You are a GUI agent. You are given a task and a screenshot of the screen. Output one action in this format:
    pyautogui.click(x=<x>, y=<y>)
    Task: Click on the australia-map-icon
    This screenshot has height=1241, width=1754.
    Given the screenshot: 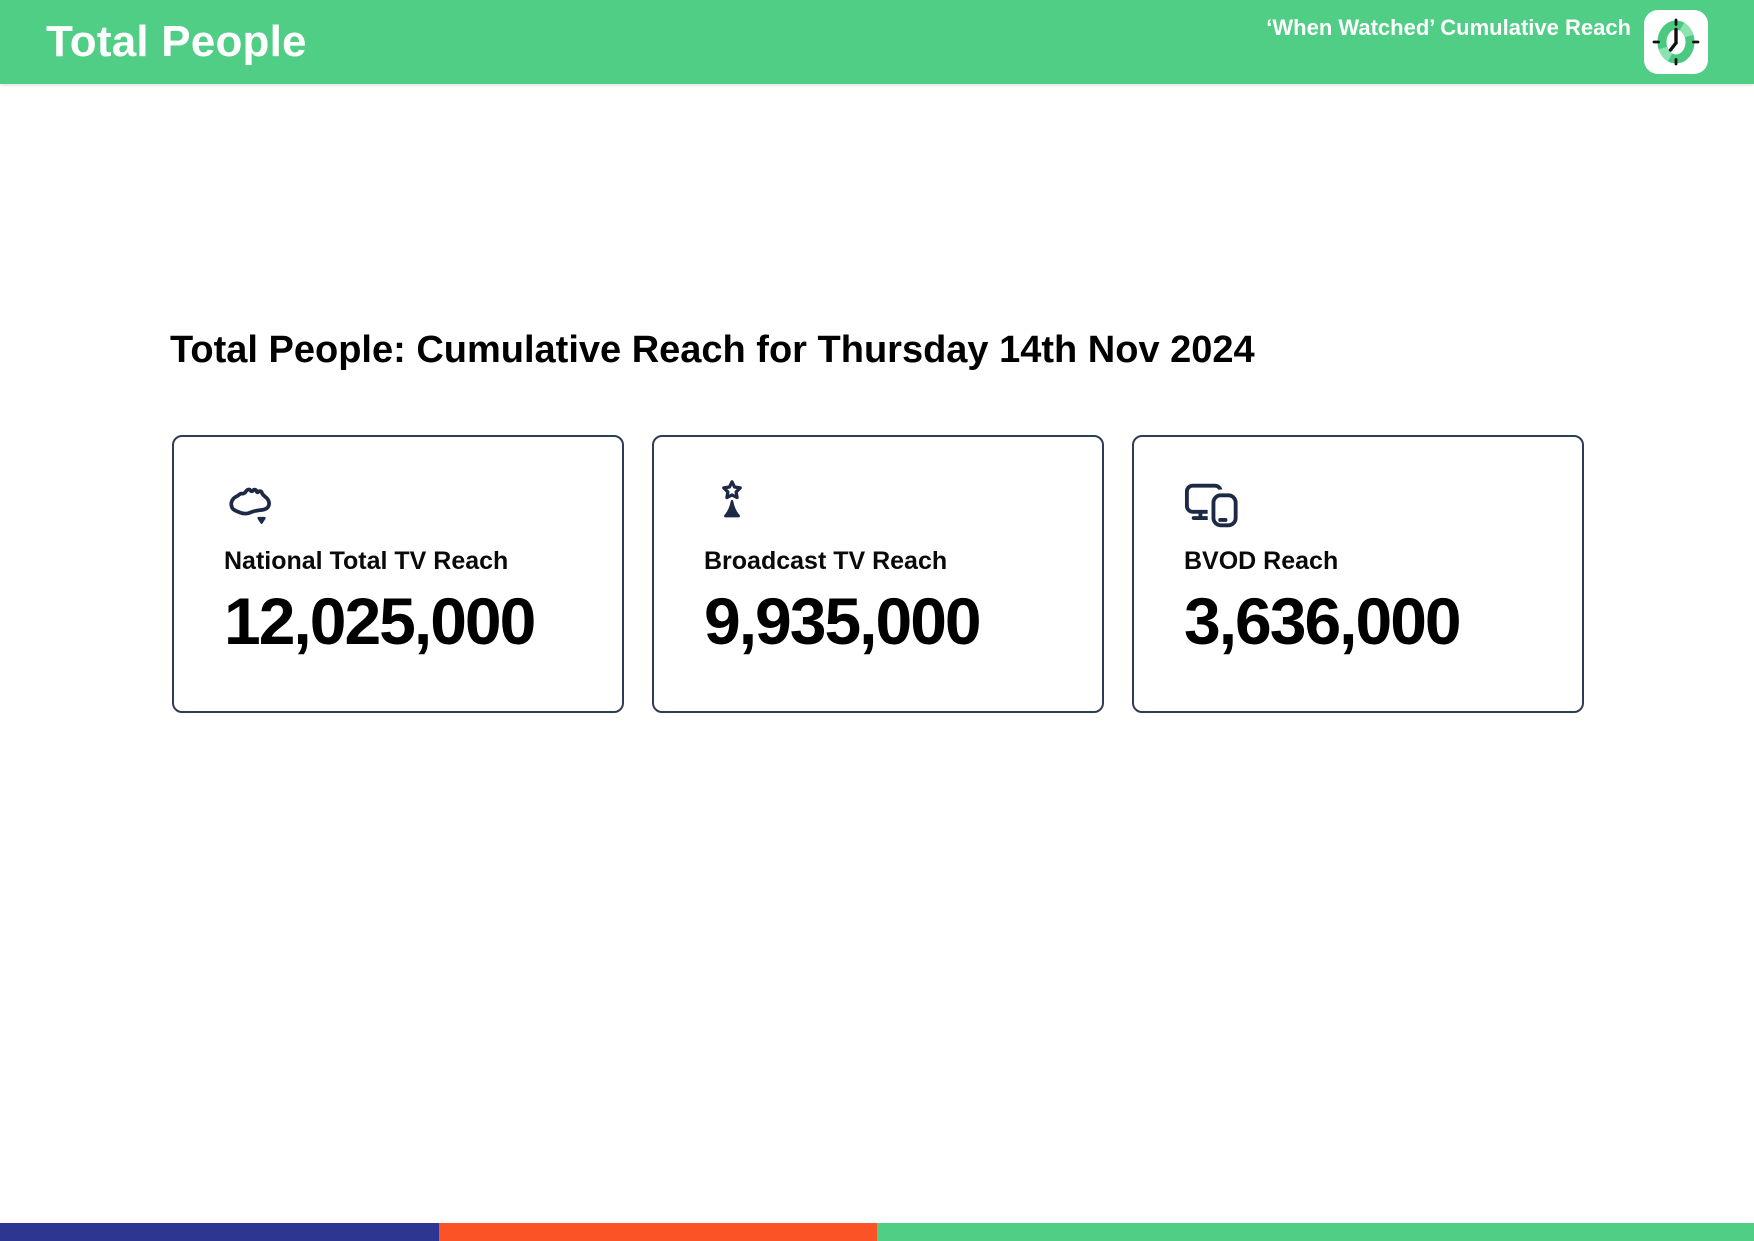 What is the action you would take?
    pyautogui.click(x=250, y=505)
    